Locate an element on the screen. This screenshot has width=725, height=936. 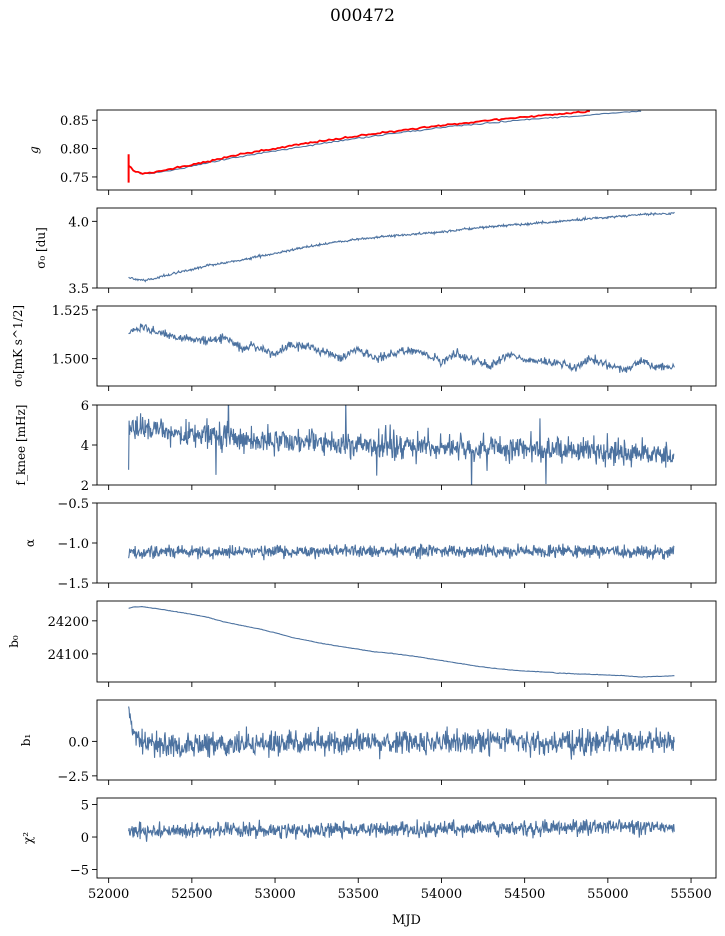
ylabel-g: g is located at coordinates (34, 150).